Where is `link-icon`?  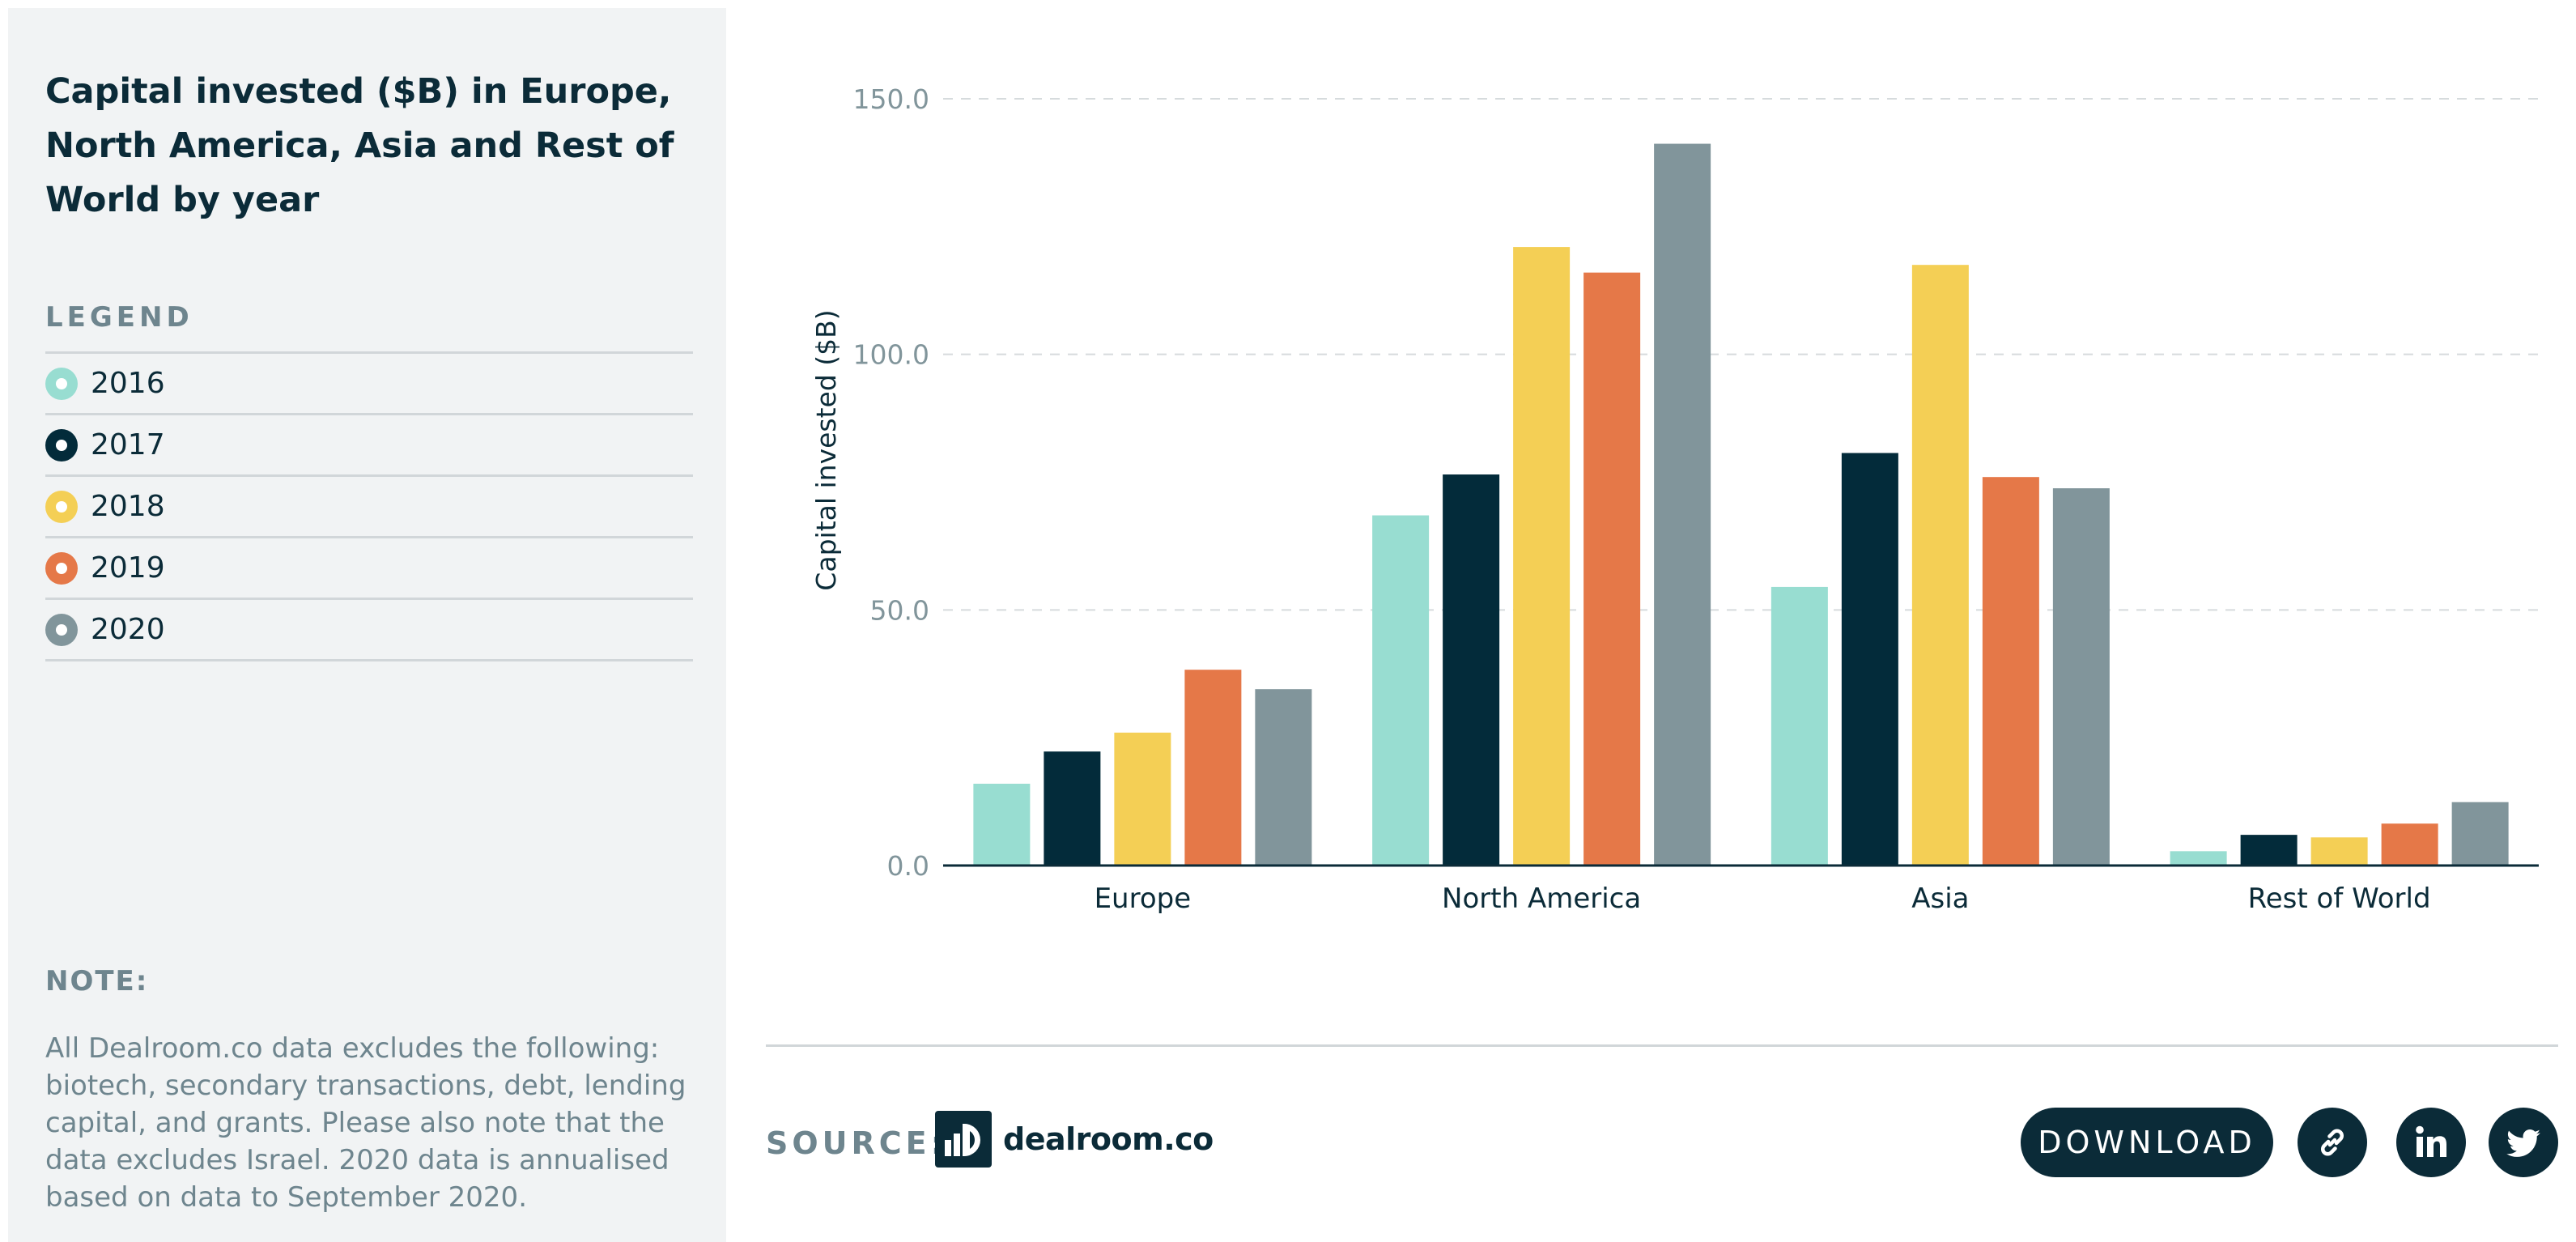
link-icon is located at coordinates (2333, 1142).